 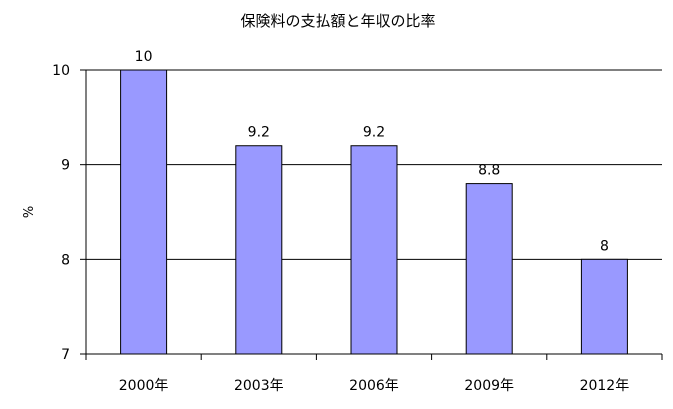 What do you see at coordinates (144, 57) in the screenshot?
I see `data-label: 10` at bounding box center [144, 57].